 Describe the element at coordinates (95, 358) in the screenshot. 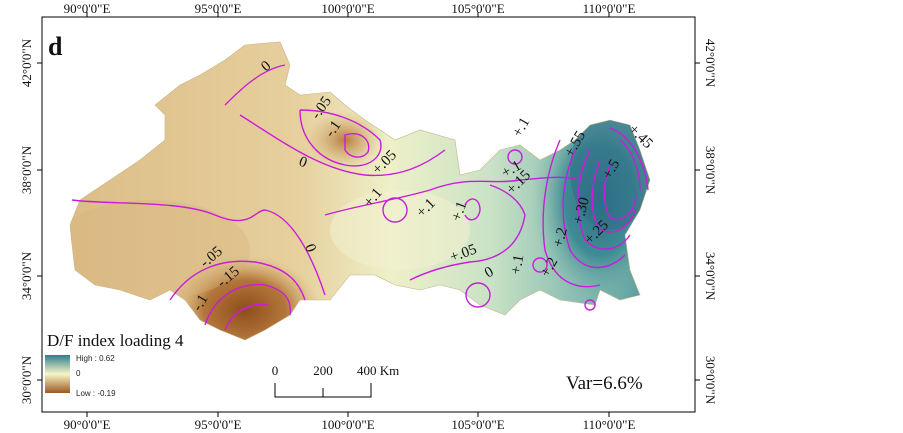

I see `legend-high-label: High : 0.62` at that location.